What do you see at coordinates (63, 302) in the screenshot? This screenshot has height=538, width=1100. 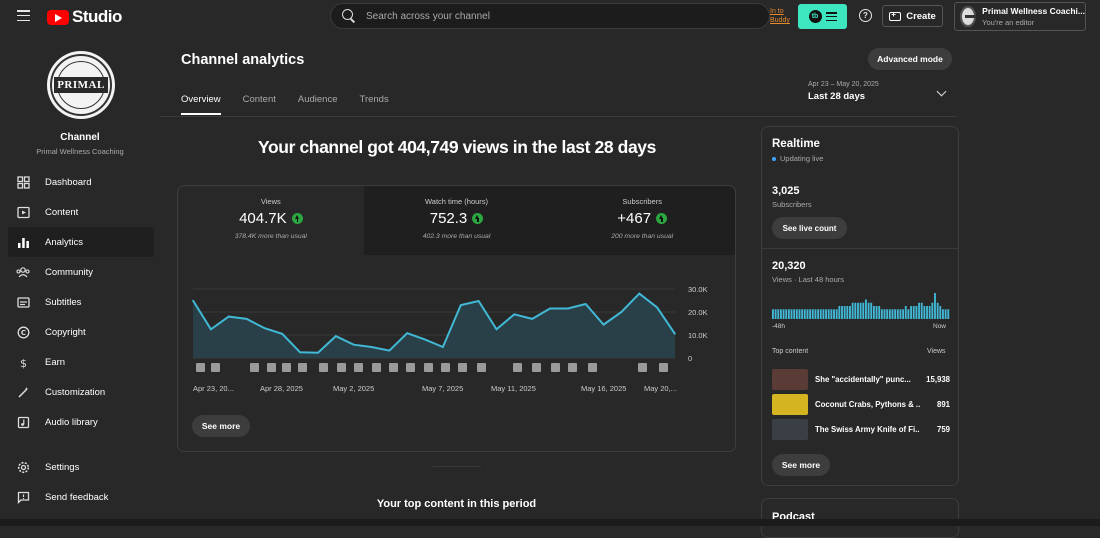 I see `sidebar-item-label: Subtitles` at bounding box center [63, 302].